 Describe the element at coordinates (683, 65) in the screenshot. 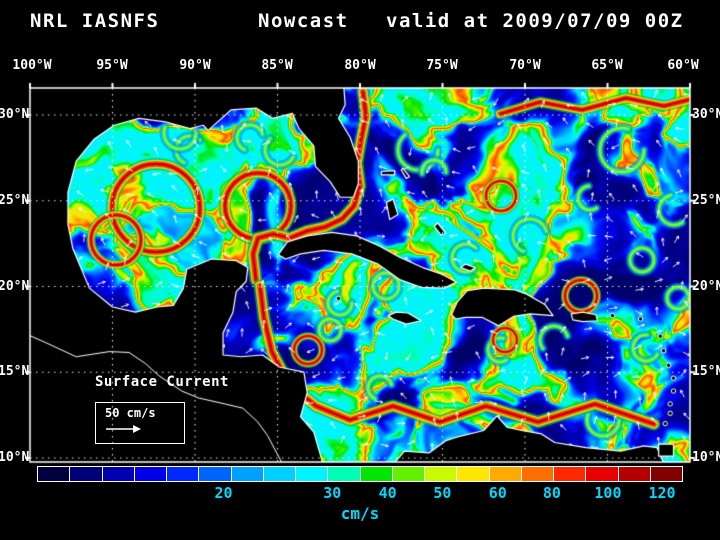

I see `lon-tick-label: 60°W` at that location.